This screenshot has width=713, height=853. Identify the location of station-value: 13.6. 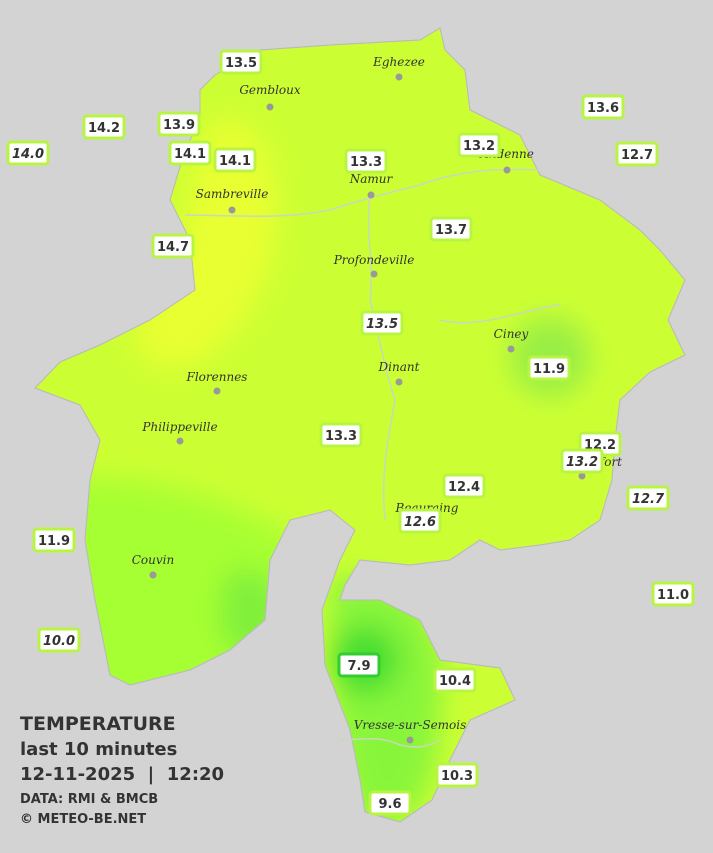
(603, 108).